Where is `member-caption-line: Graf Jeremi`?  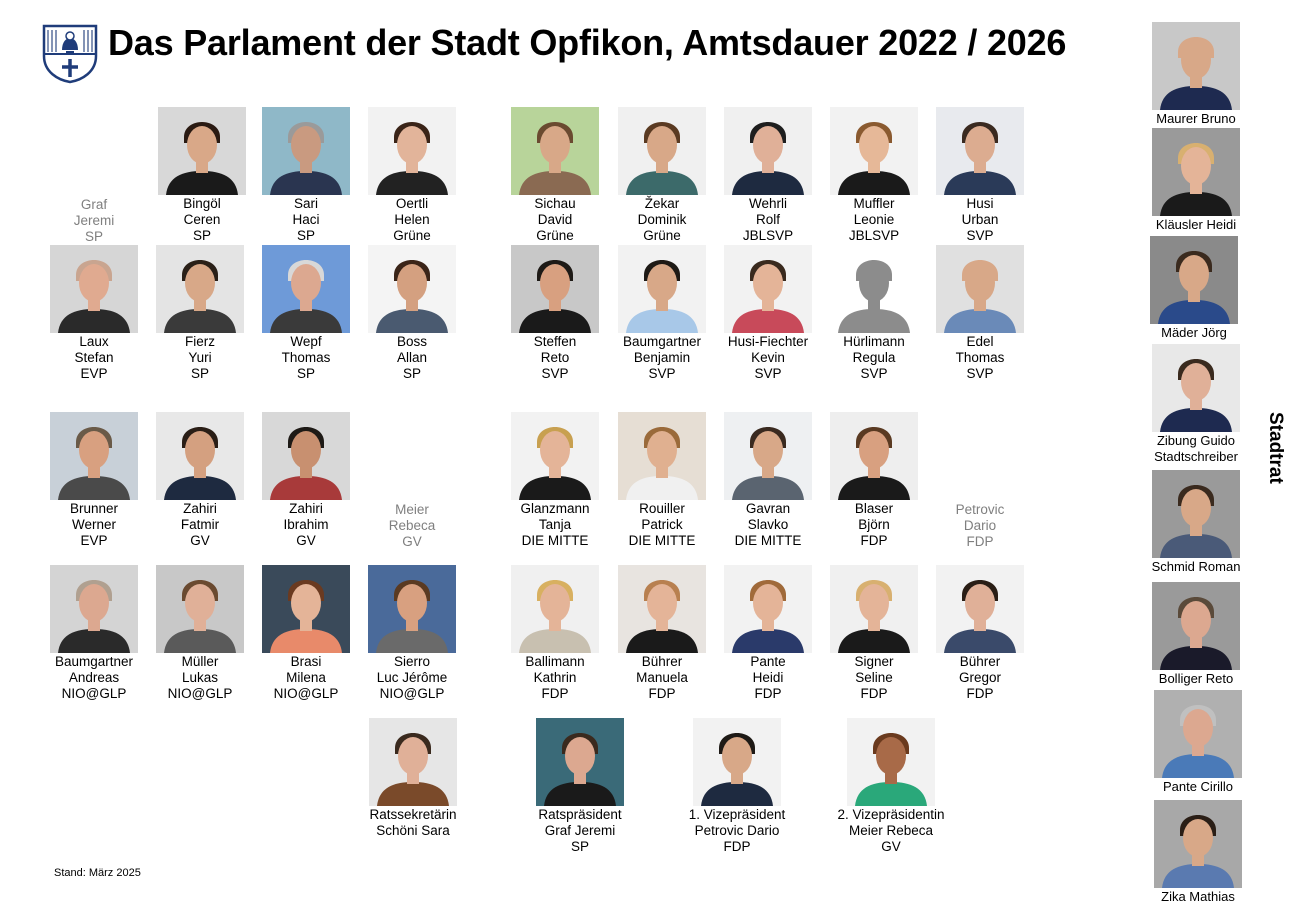
member-caption-line: Graf Jeremi is located at coordinates (580, 830).